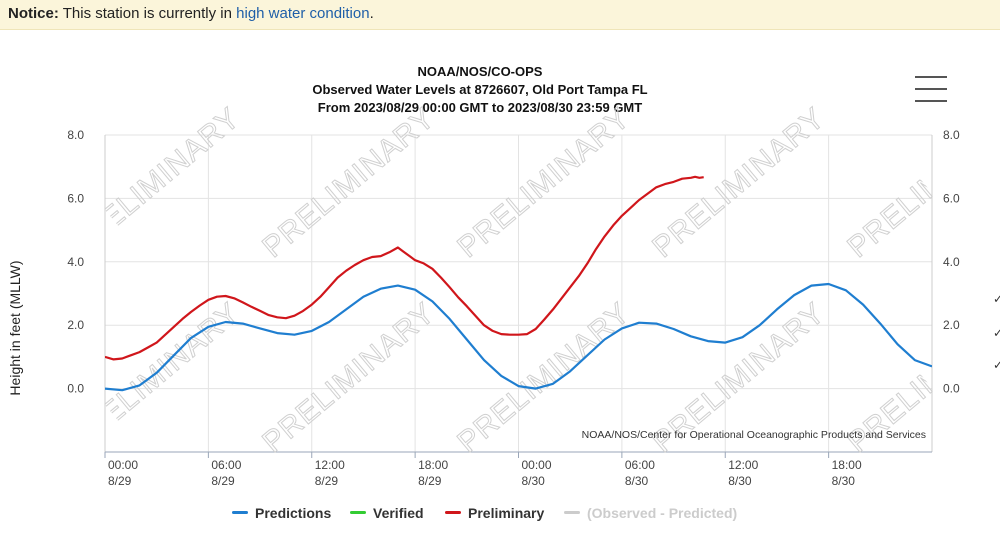 The width and height of the screenshot is (1000, 541). What do you see at coordinates (75, 389) in the screenshot?
I see `y-tick-label-left: 0.0` at bounding box center [75, 389].